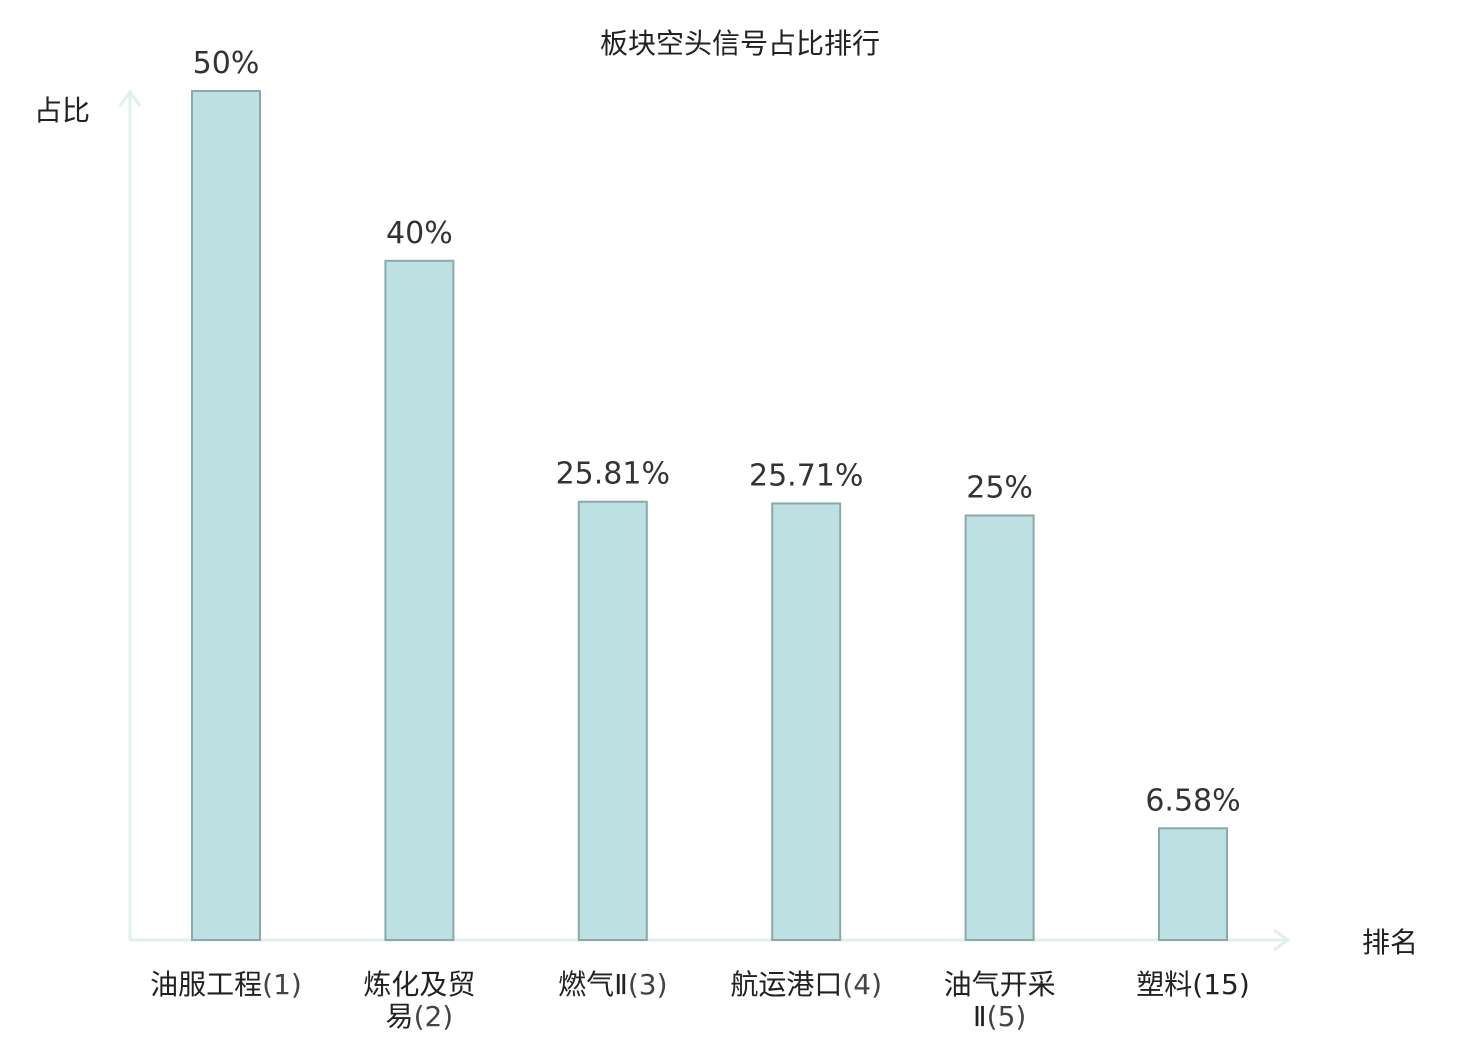 The image size is (1480, 1040). I want to click on category-label-3-line-1: 燃气Ⅱ(3), so click(612, 984).